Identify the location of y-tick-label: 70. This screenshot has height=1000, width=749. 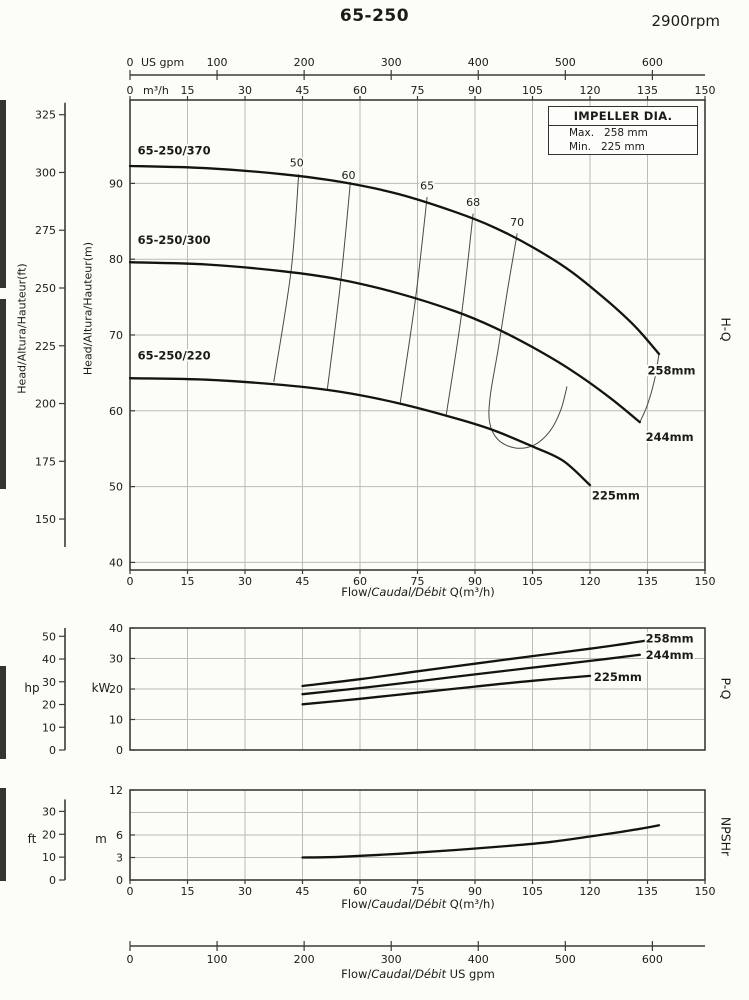
(116, 335).